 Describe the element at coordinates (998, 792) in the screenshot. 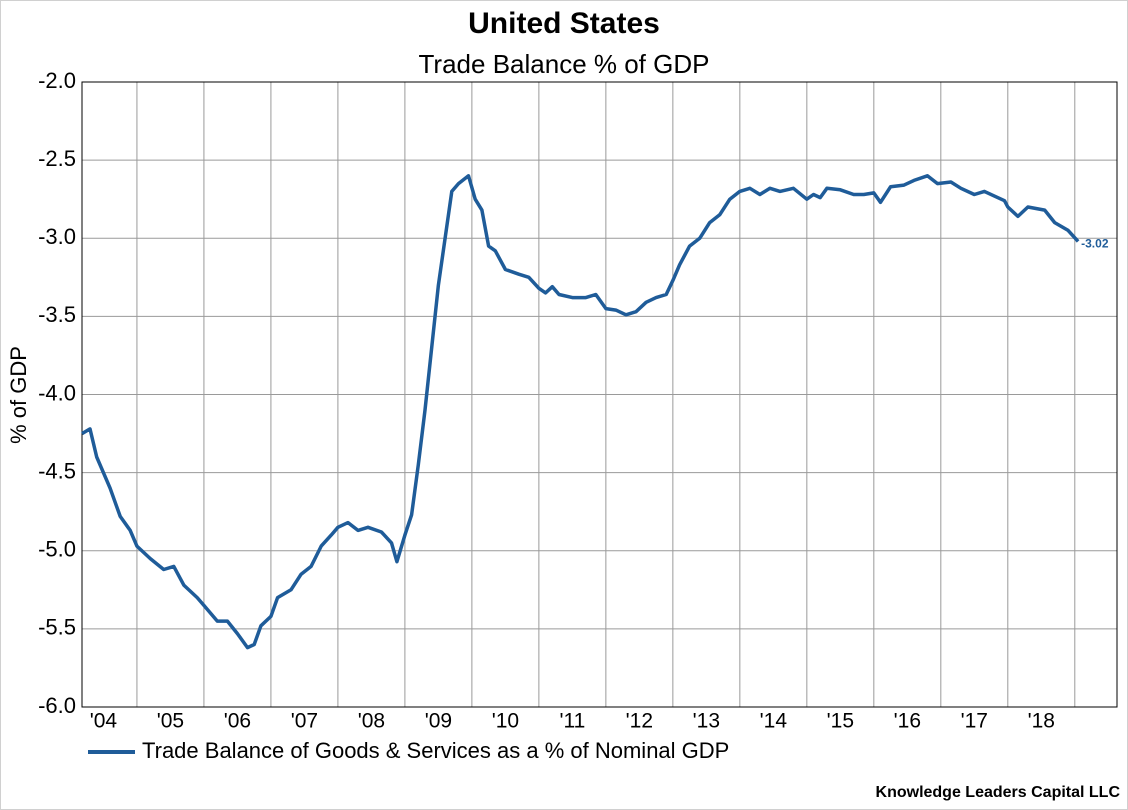

I see `source: Knowledge Leaders Capital LLC` at that location.